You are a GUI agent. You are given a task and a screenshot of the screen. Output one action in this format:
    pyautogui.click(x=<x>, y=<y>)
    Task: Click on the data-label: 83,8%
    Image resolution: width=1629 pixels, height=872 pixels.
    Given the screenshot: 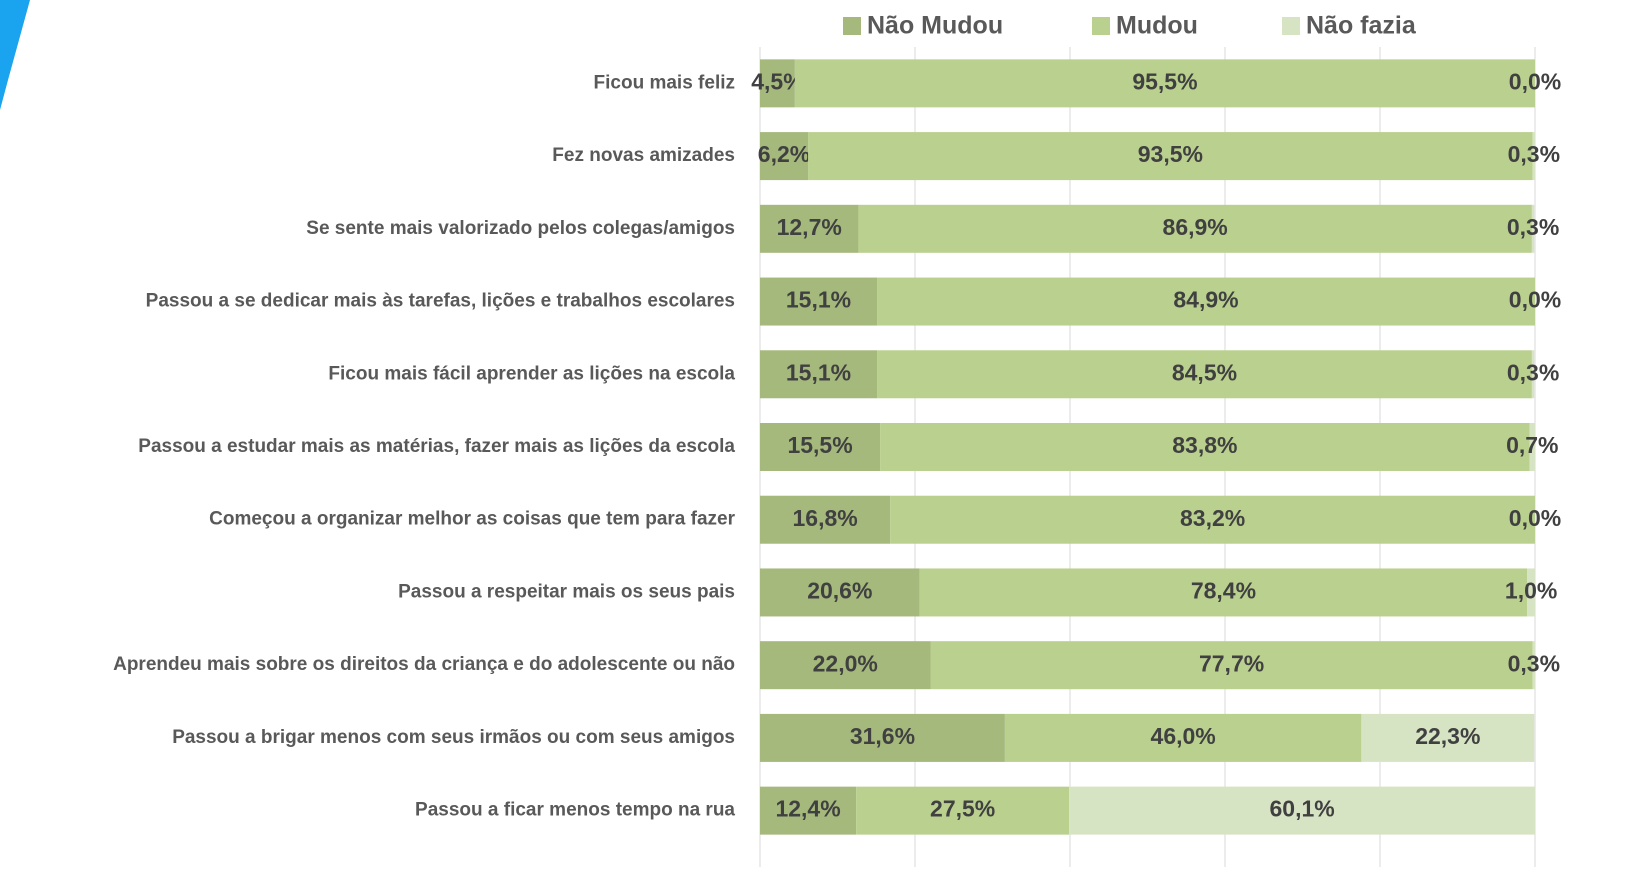 What is the action you would take?
    pyautogui.click(x=1204, y=445)
    